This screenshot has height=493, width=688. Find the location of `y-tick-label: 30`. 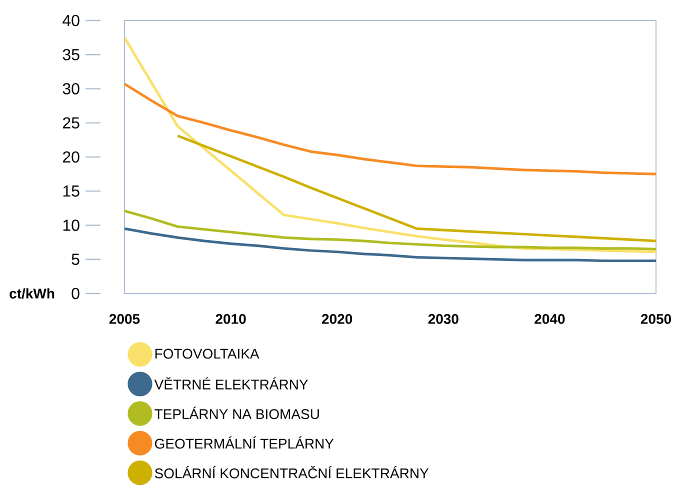

y-tick-label: 30 is located at coordinates (71, 88).